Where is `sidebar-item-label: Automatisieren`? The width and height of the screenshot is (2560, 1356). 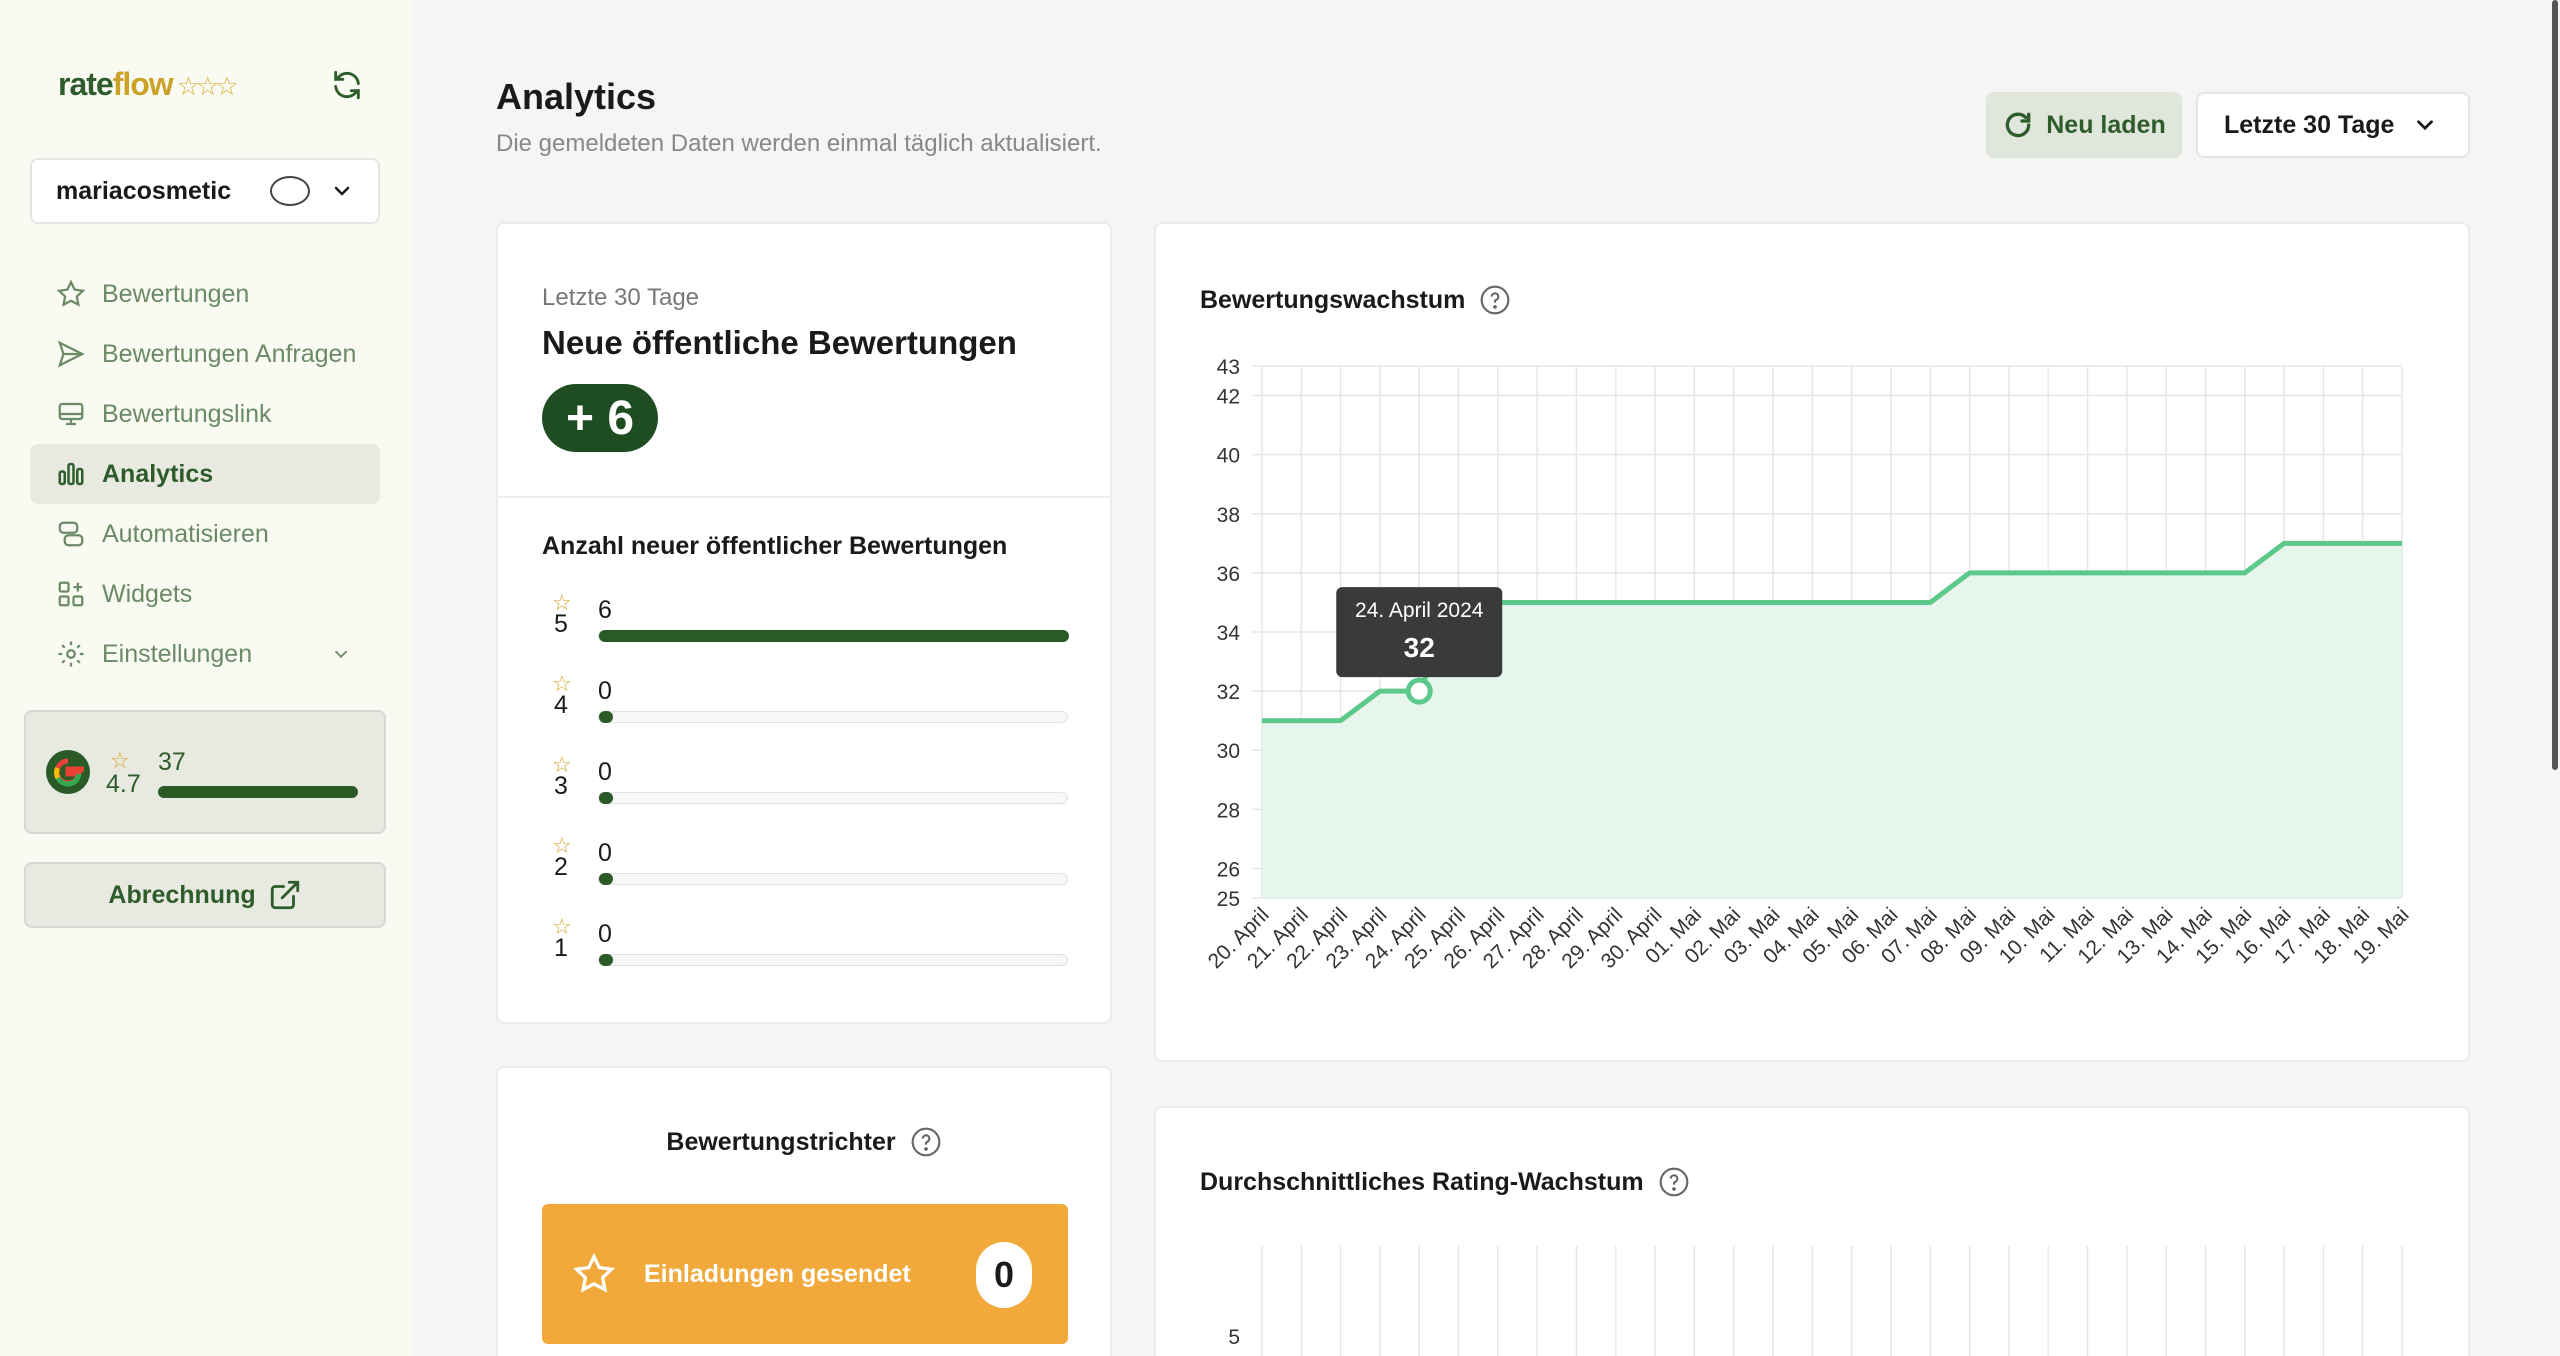
sidebar-item-label: Automatisieren is located at coordinates (185, 533).